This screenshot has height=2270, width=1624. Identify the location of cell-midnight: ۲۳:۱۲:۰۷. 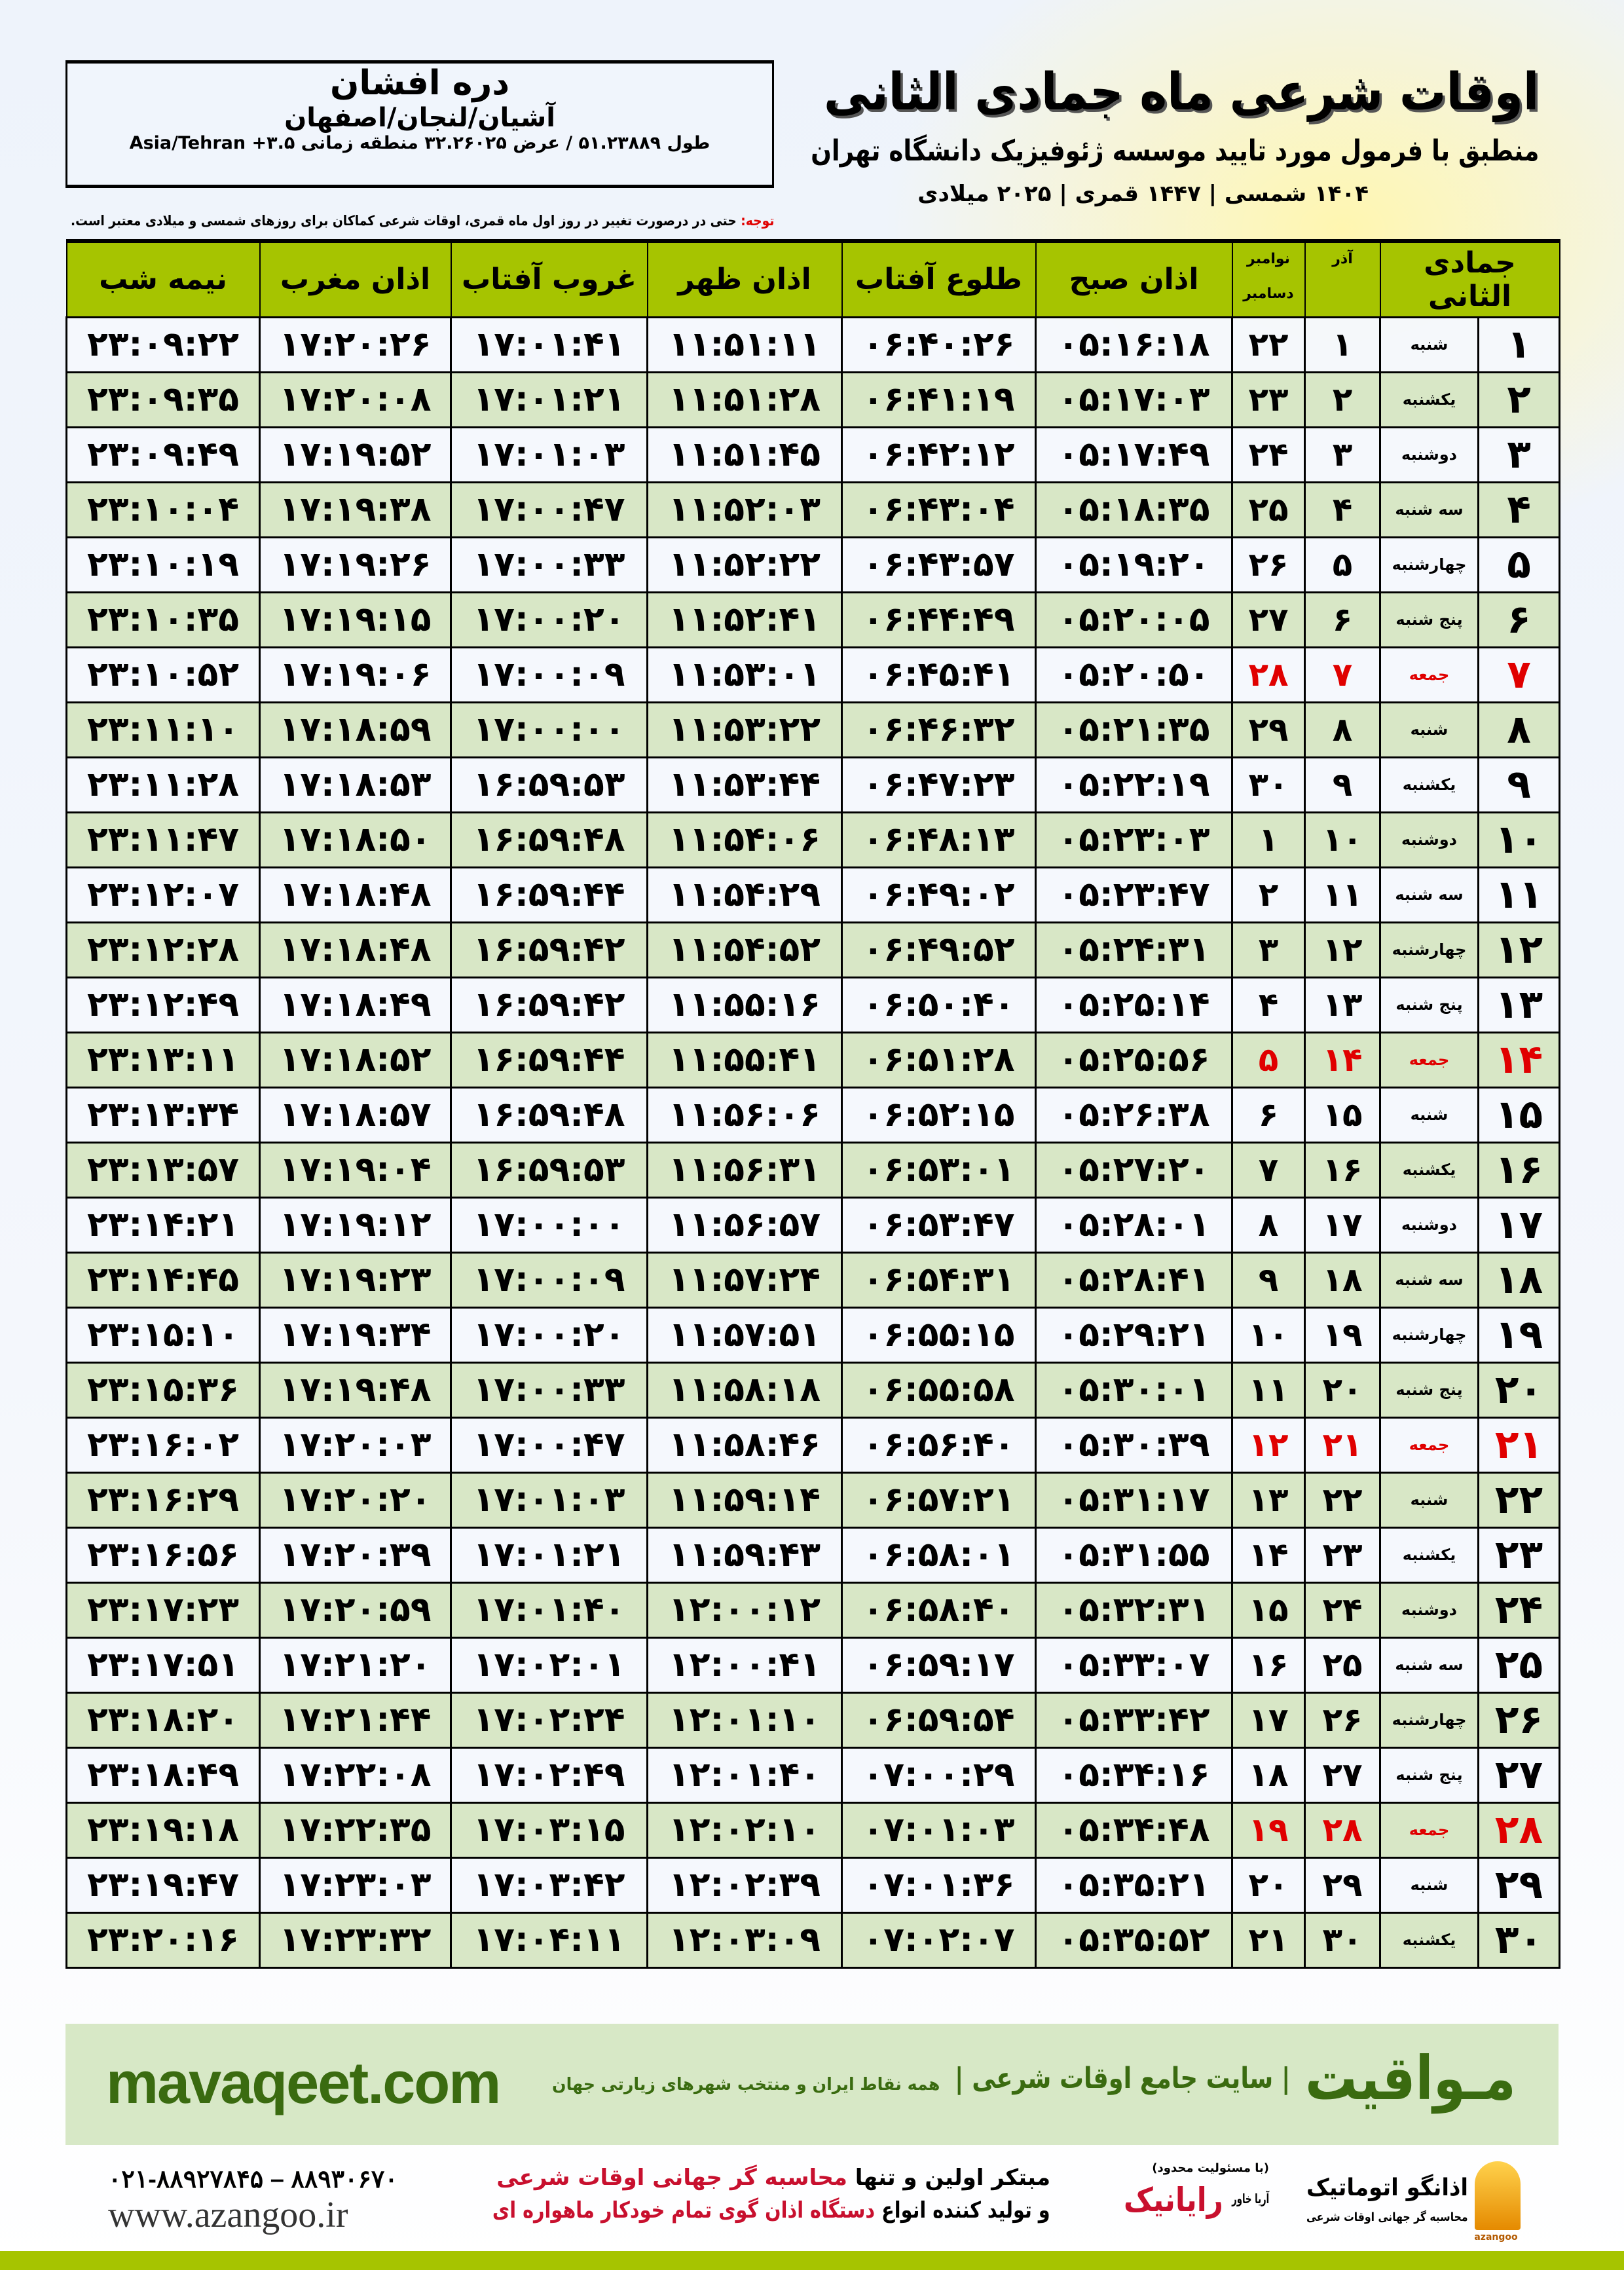
(163, 894).